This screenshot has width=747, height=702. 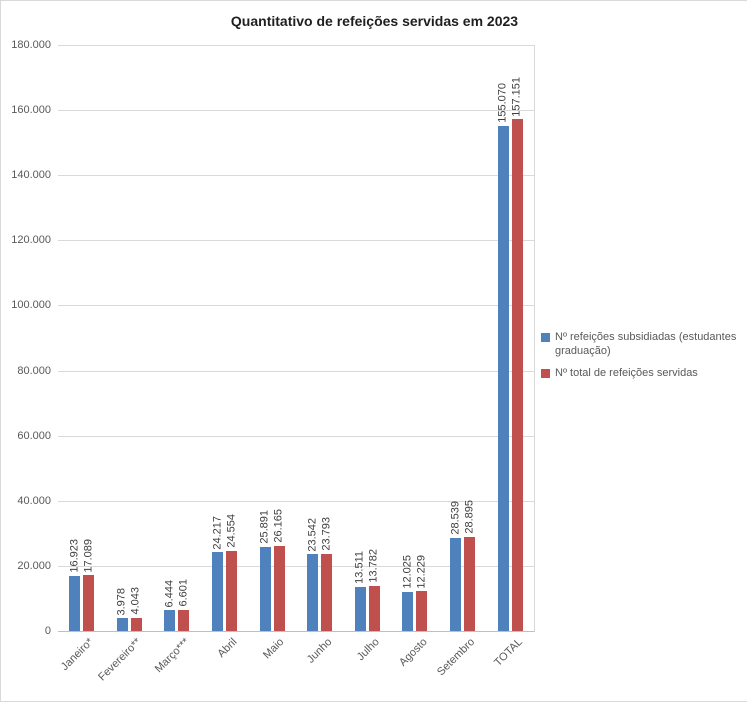 I want to click on bar-value-label: 28.895, so click(x=469, y=517).